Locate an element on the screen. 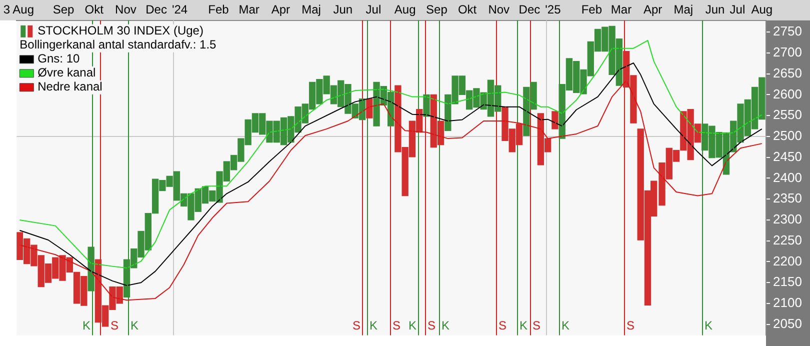  legend-label: Nedre kanal is located at coordinates (70, 87).